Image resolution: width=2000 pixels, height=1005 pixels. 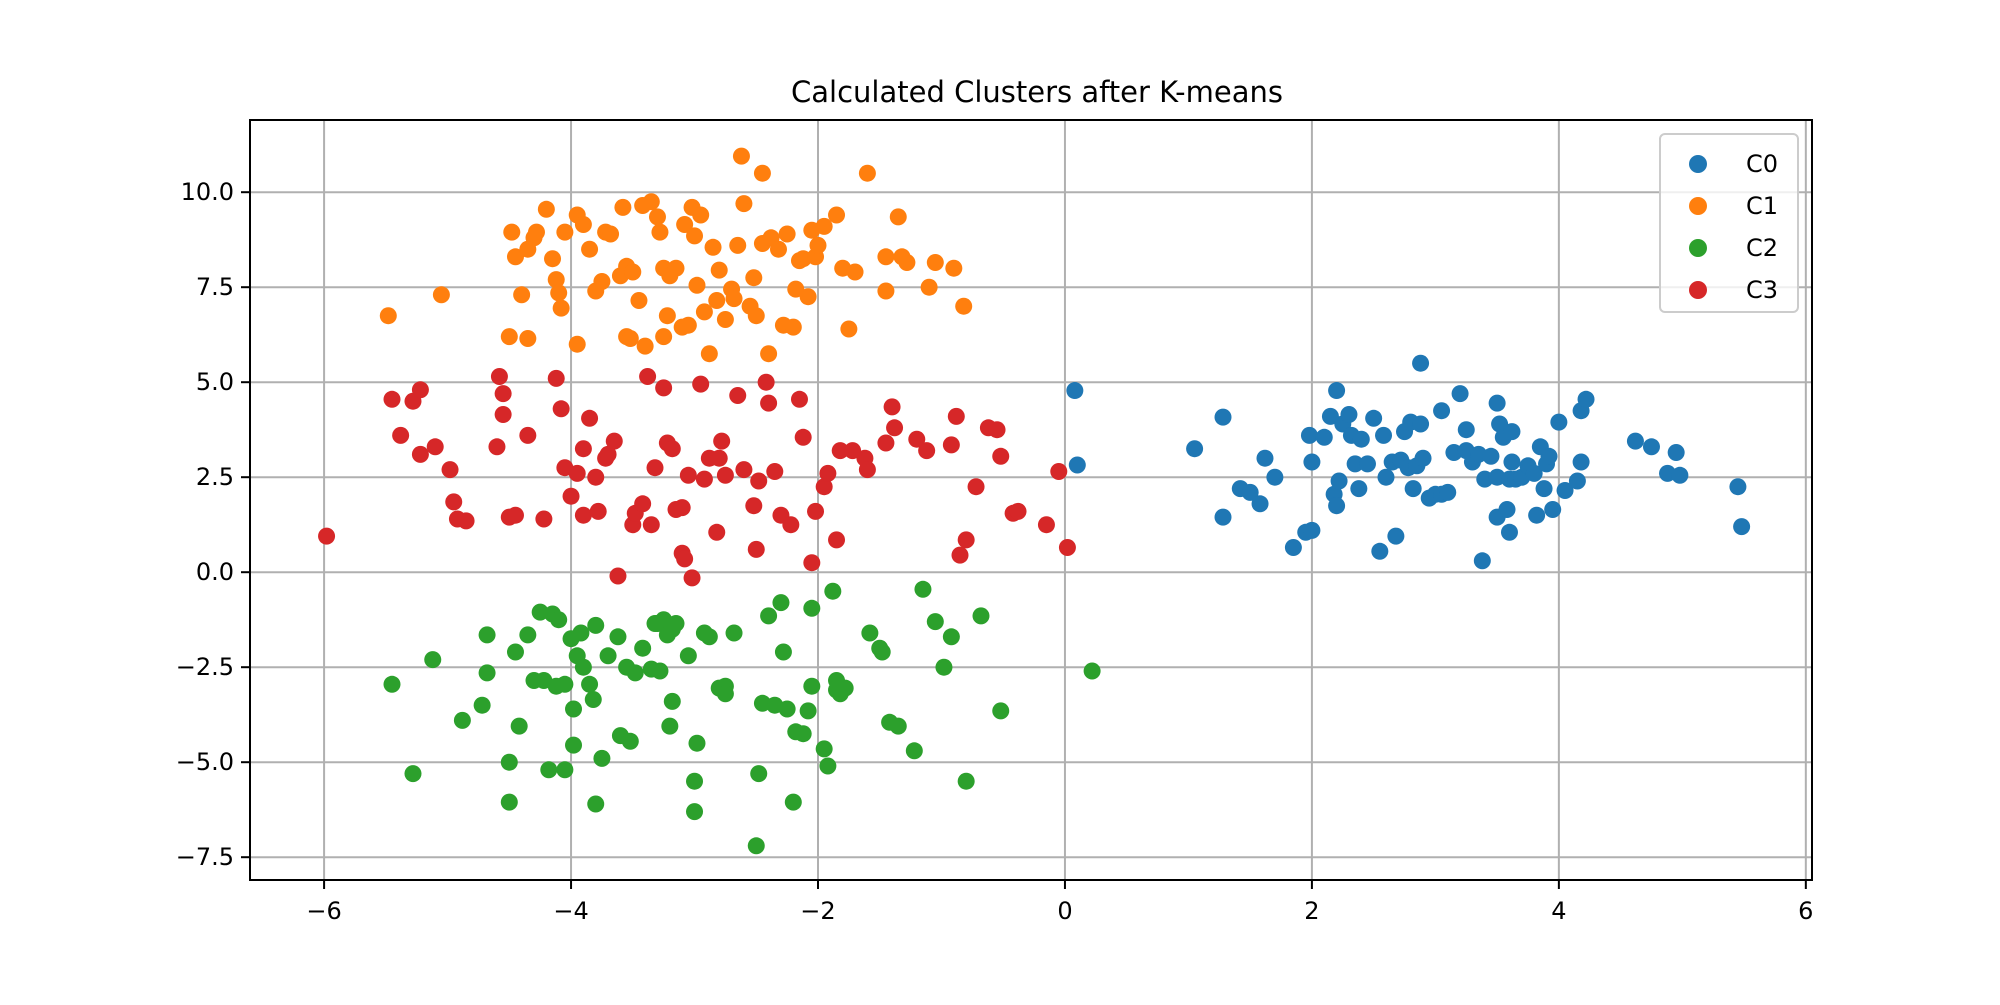 I want to click on y-tick-label: −2.5, so click(x=205, y=667).